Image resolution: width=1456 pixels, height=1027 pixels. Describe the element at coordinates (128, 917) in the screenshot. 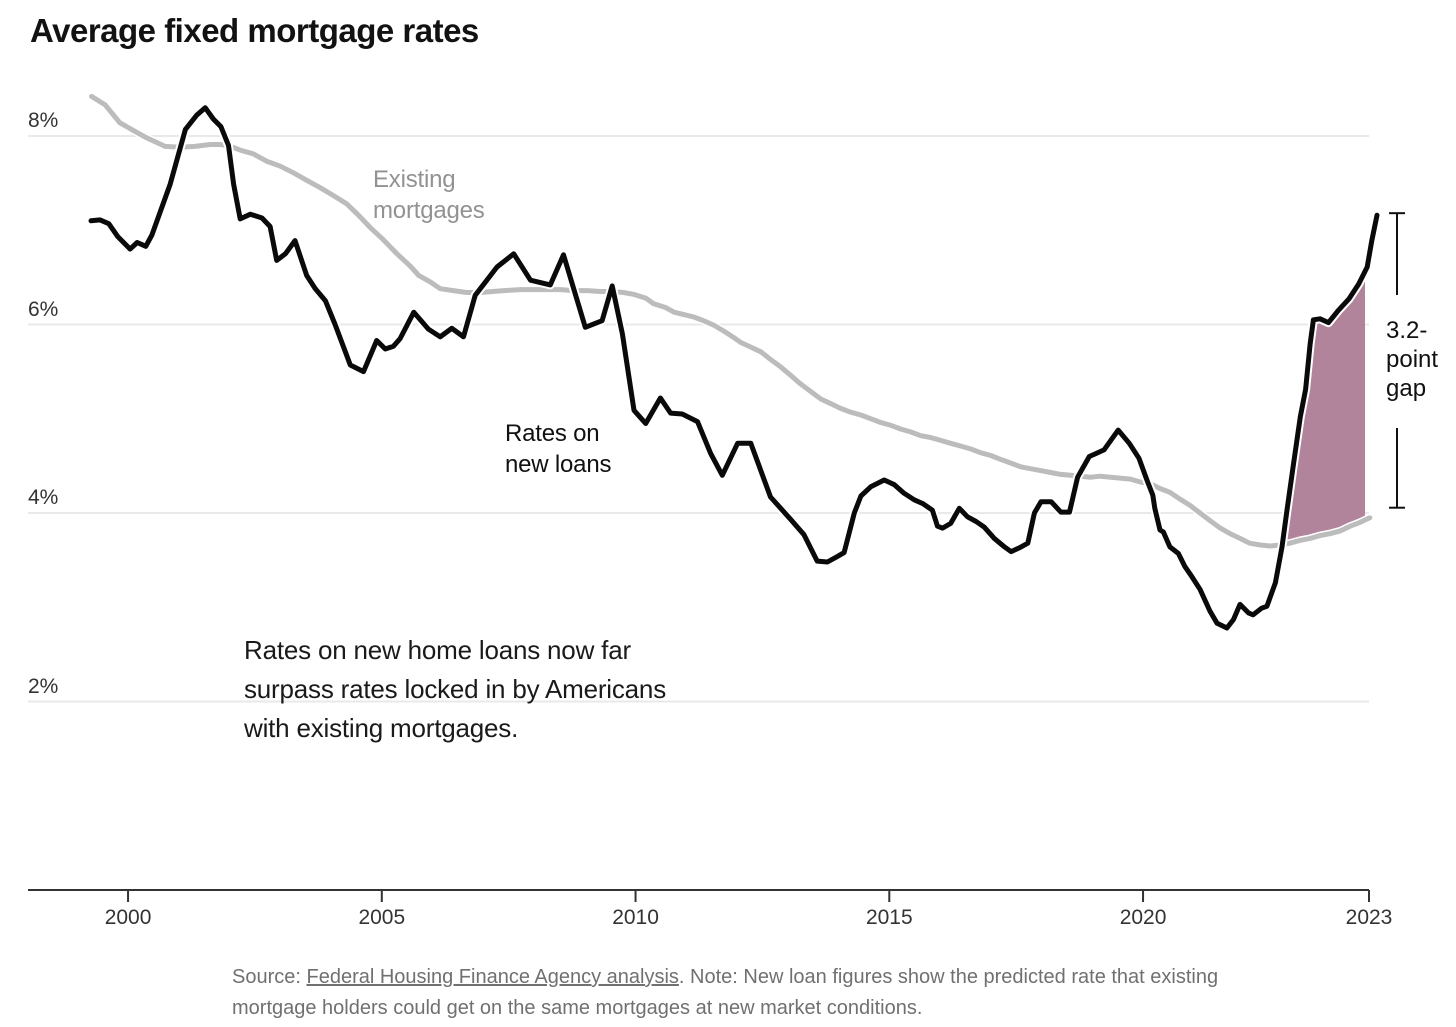

I see `x-axis-label: 2000` at that location.